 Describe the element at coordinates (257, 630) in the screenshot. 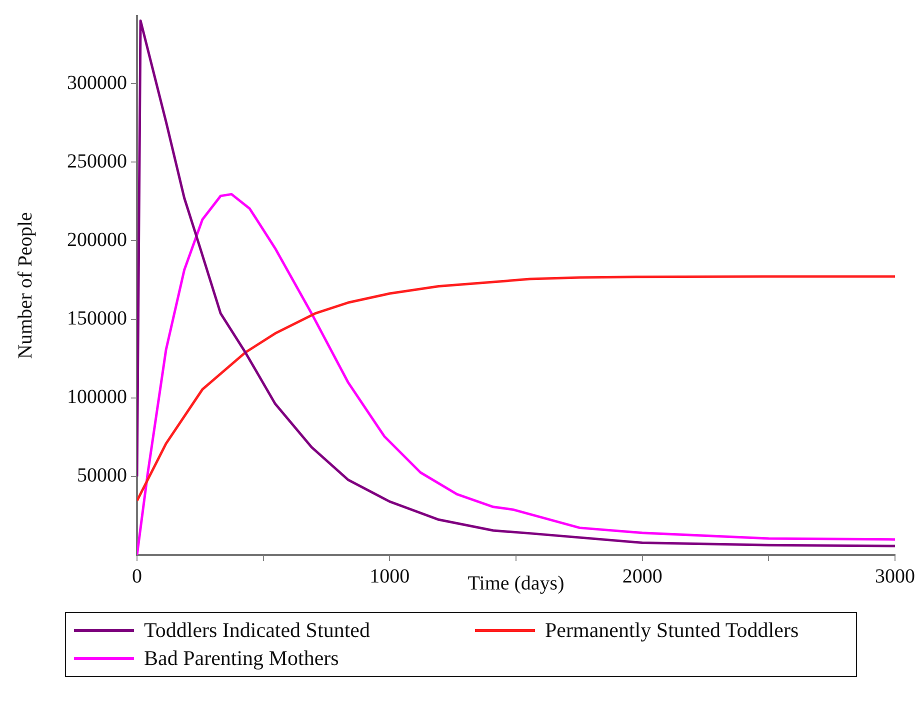

I see `legend-label: Toddlers Indicated Stunted` at that location.